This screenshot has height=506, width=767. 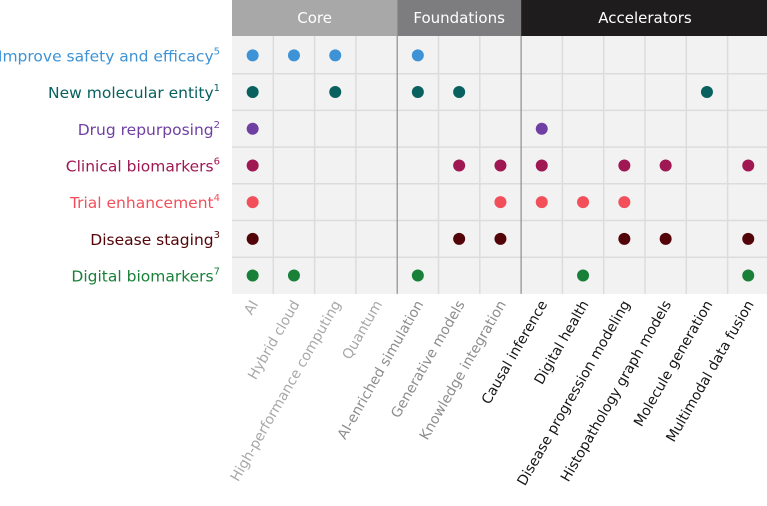 What do you see at coordinates (149, 129) in the screenshot?
I see `row-label-2: Drug repurposing2` at bounding box center [149, 129].